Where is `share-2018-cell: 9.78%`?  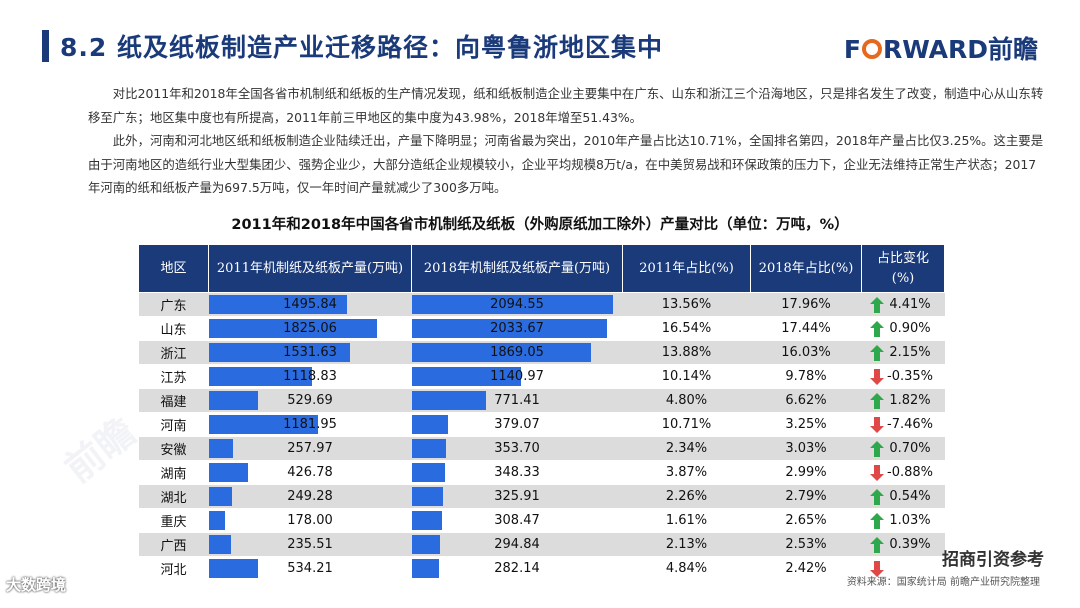
share-2018-cell: 9.78% is located at coordinates (806, 376).